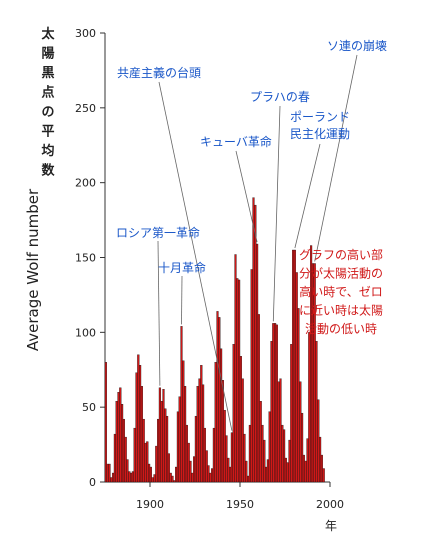 The width and height of the screenshot is (421, 542). What do you see at coordinates (320, 134) in the screenshot?
I see `annotation-label: 民主化運動` at bounding box center [320, 134].